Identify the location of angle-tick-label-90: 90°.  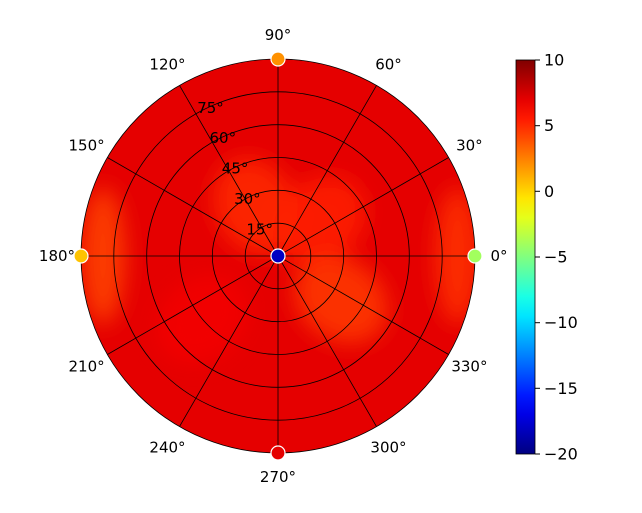
(278, 35).